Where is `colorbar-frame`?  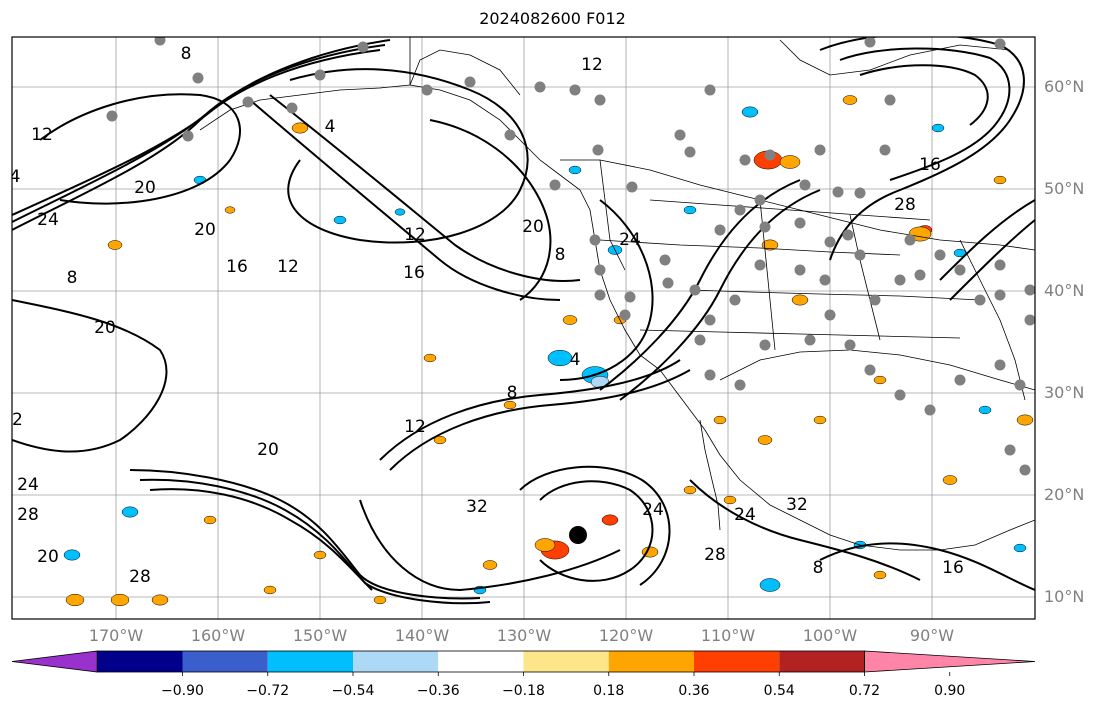
colorbar-frame is located at coordinates (480, 661).